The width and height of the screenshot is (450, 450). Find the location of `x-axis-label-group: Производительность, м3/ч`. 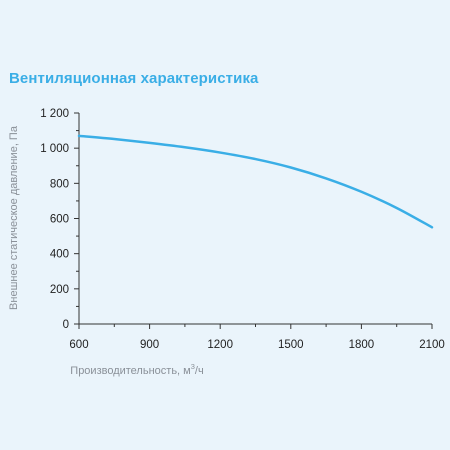

x-axis-label-group: Производительность, м3/ч is located at coordinates (136, 369).